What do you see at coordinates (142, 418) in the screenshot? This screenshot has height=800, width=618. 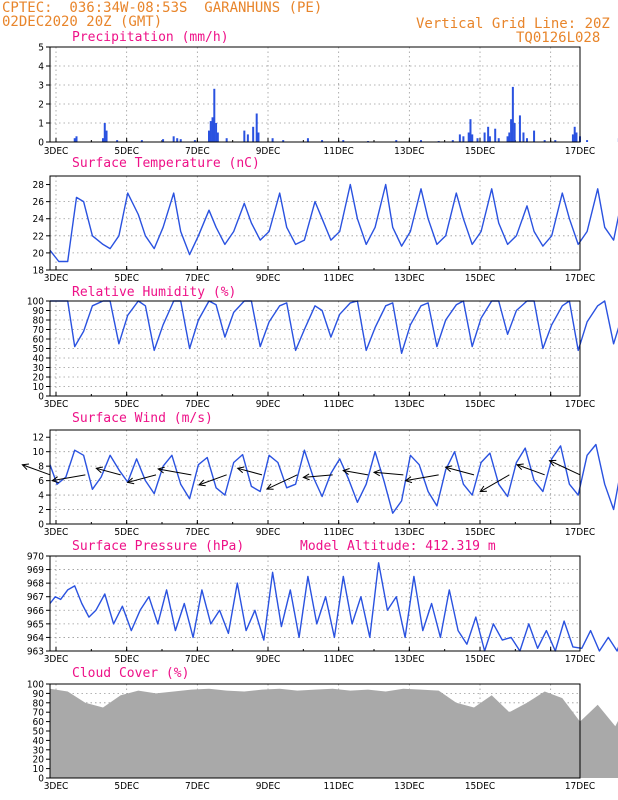 I see `wind-title: Surface Wind (m/s)` at bounding box center [142, 418].